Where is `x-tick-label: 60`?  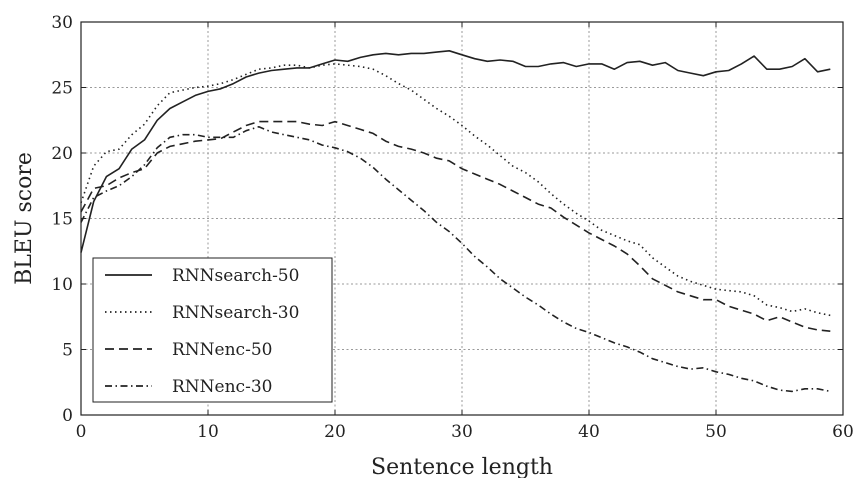
x-tick-label: 60 is located at coordinates (843, 432).